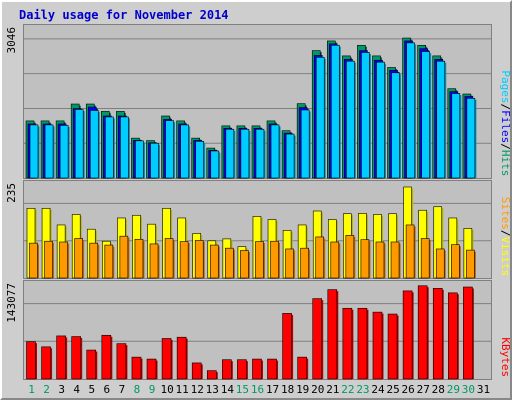 This screenshot has height=400, width=512. I want to click on x-tick-label: 1, so click(31, 389).